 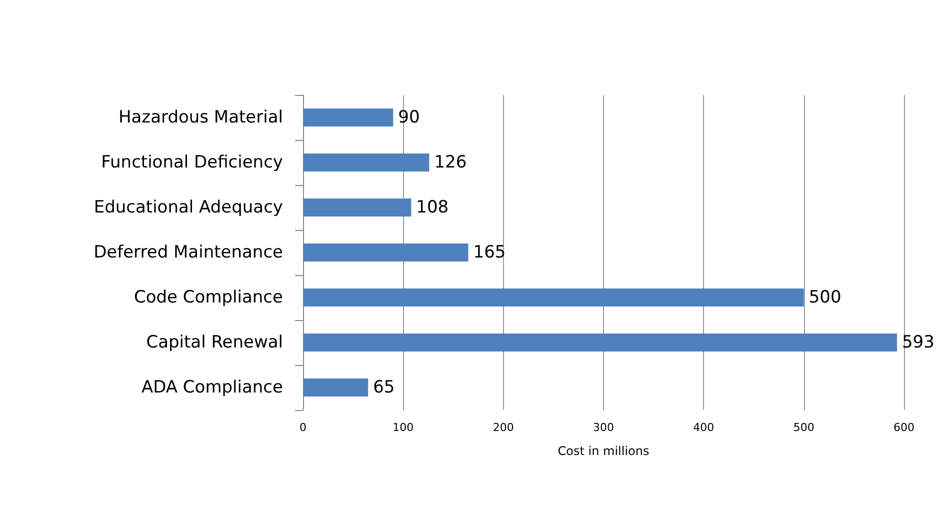 What do you see at coordinates (918, 342) in the screenshot?
I see `data-label: 593` at bounding box center [918, 342].